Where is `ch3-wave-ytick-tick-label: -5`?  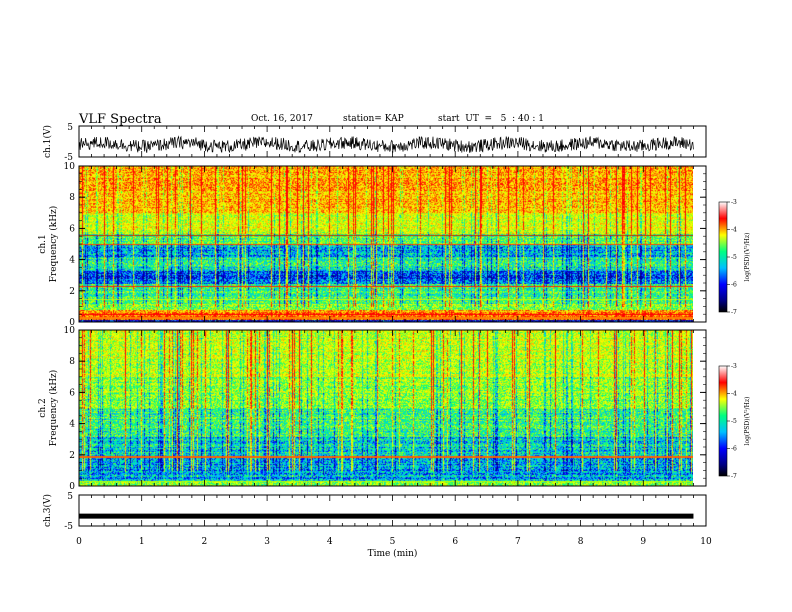
ch3-wave-ytick-tick-label: -5 is located at coordinates (68, 527).